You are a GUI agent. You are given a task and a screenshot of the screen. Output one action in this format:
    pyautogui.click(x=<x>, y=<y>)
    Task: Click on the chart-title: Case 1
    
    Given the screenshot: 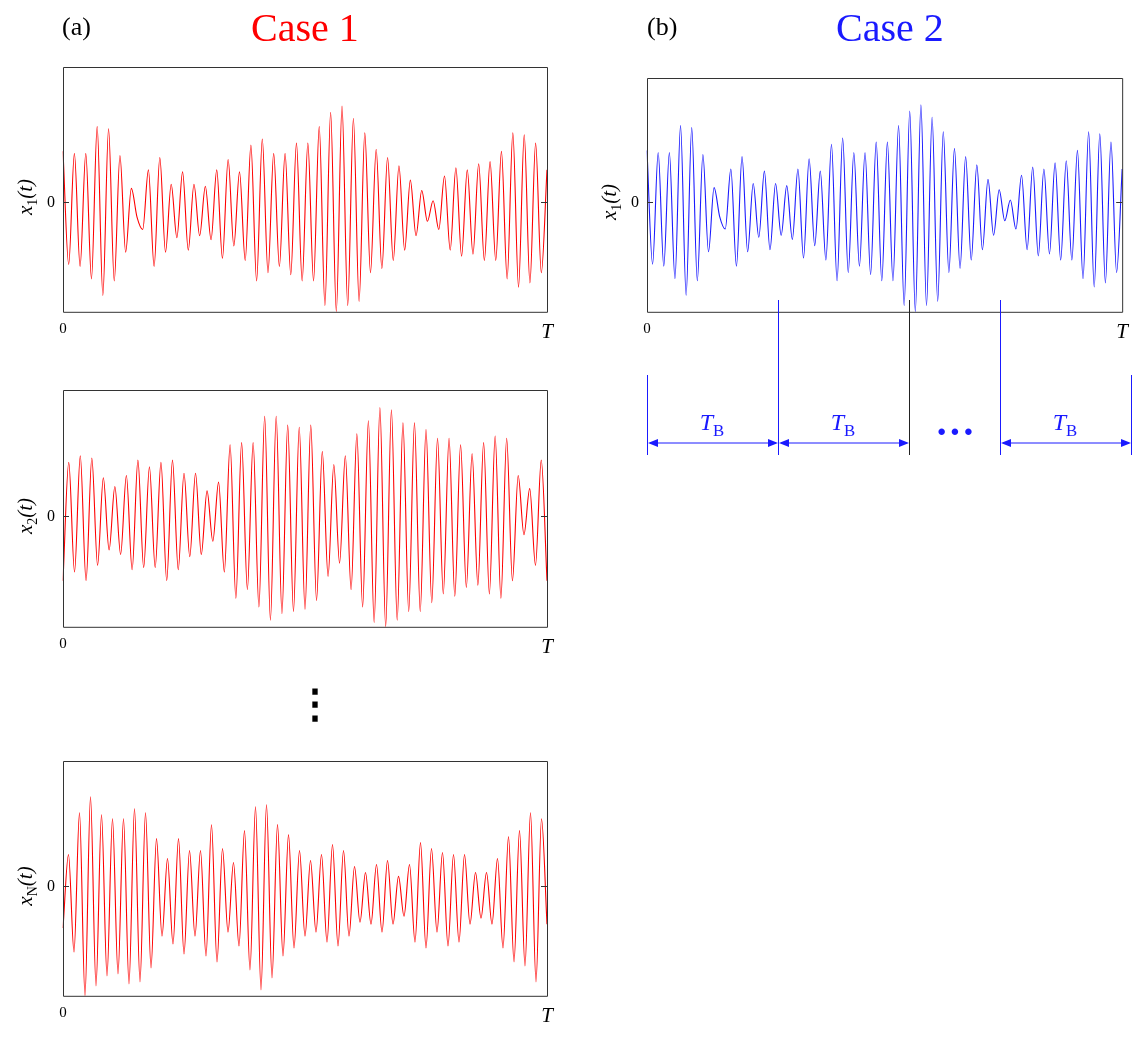 What is the action you would take?
    pyautogui.click(x=305, y=27)
    